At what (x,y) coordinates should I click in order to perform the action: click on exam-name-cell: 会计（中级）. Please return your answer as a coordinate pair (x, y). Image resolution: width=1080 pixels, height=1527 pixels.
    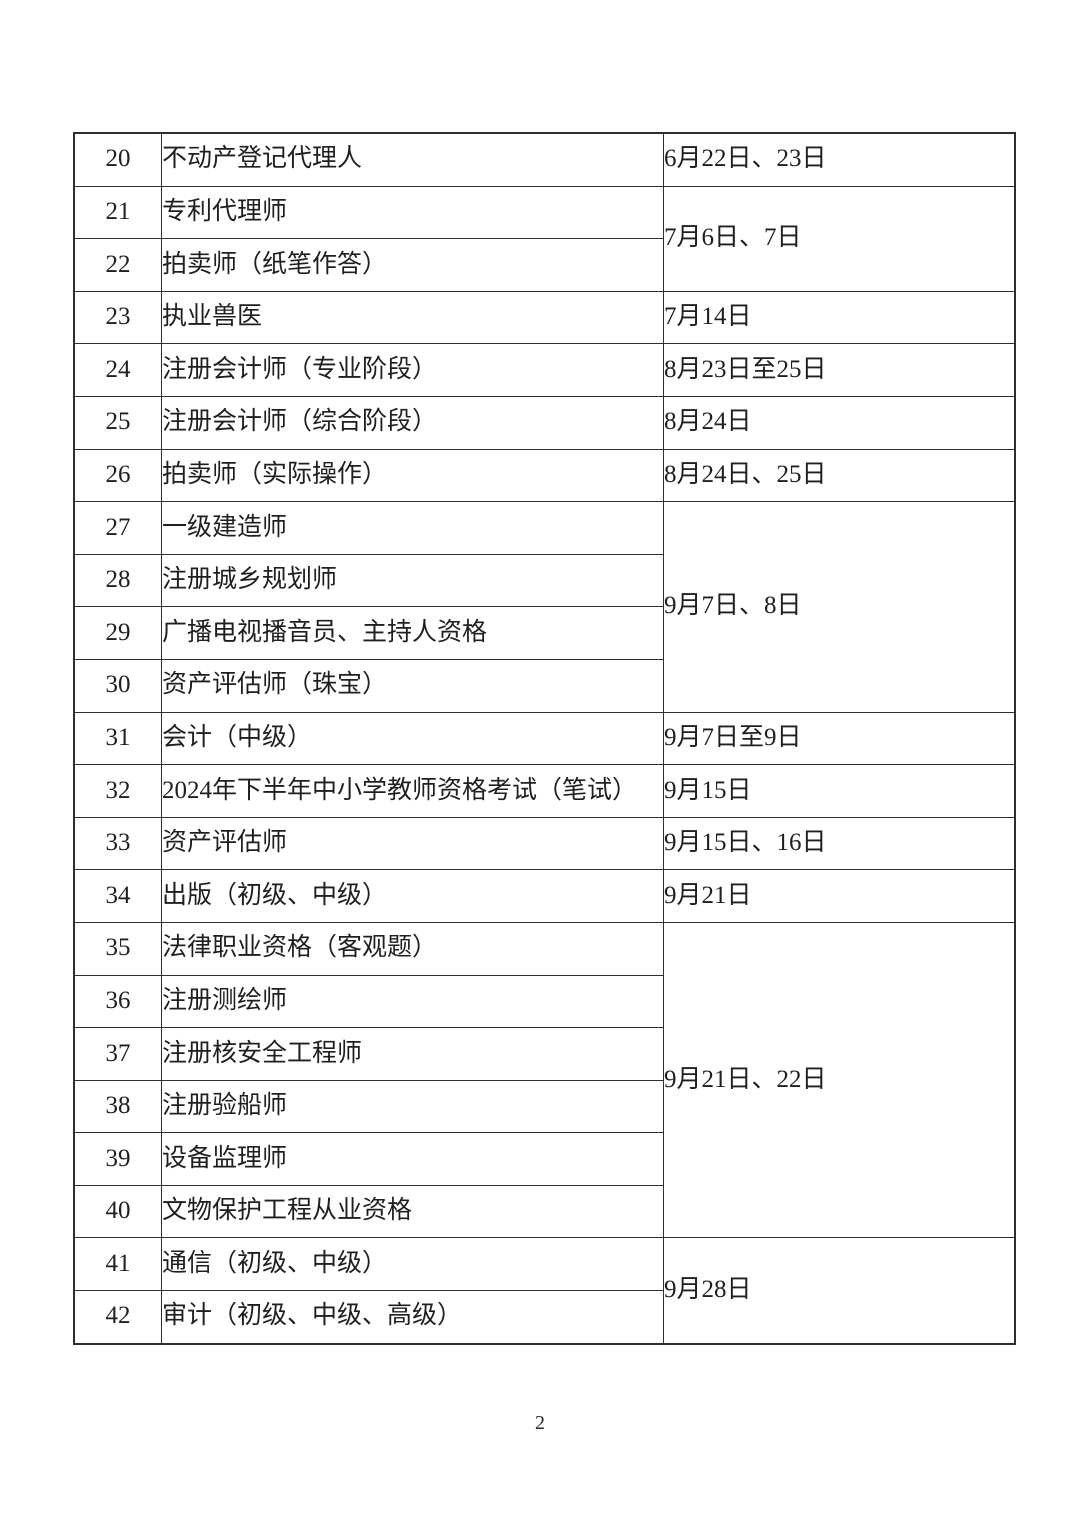
    Looking at the image, I should click on (412, 738).